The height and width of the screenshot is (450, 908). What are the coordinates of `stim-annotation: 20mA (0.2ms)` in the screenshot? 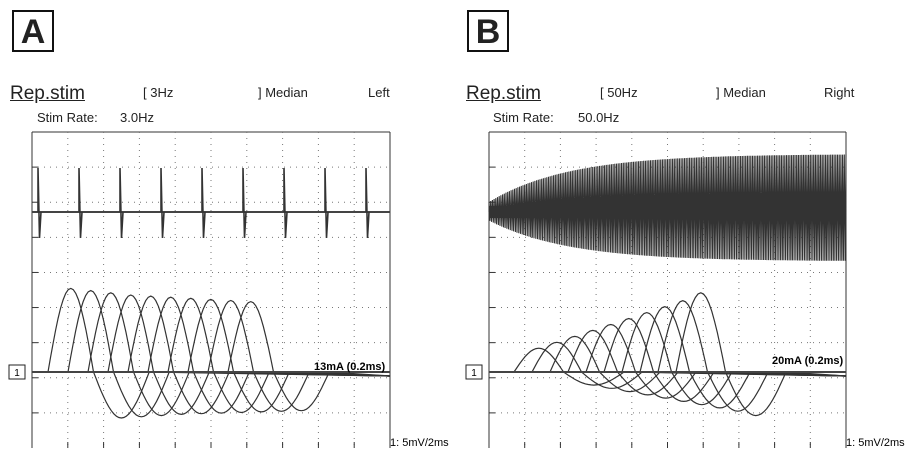 It's located at (807, 361).